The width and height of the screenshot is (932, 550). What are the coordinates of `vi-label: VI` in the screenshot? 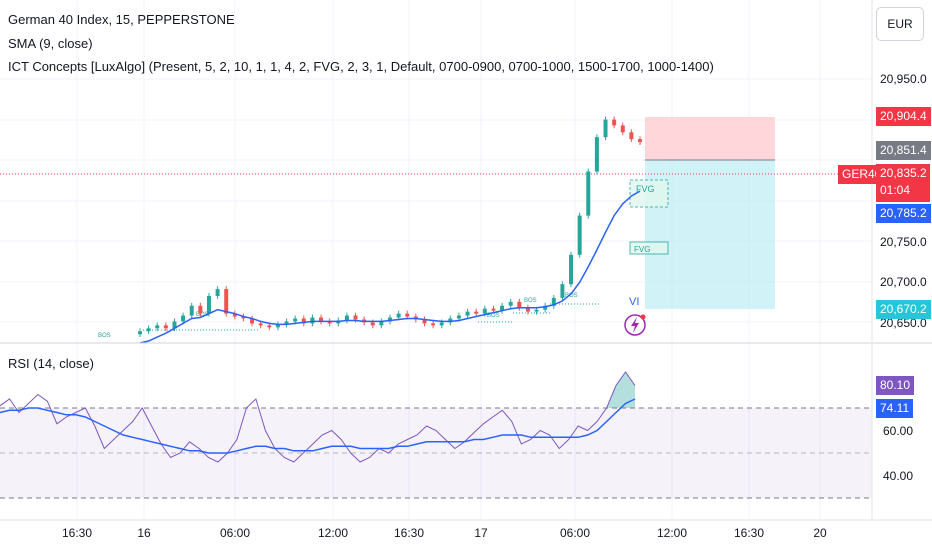 It's located at (634, 302).